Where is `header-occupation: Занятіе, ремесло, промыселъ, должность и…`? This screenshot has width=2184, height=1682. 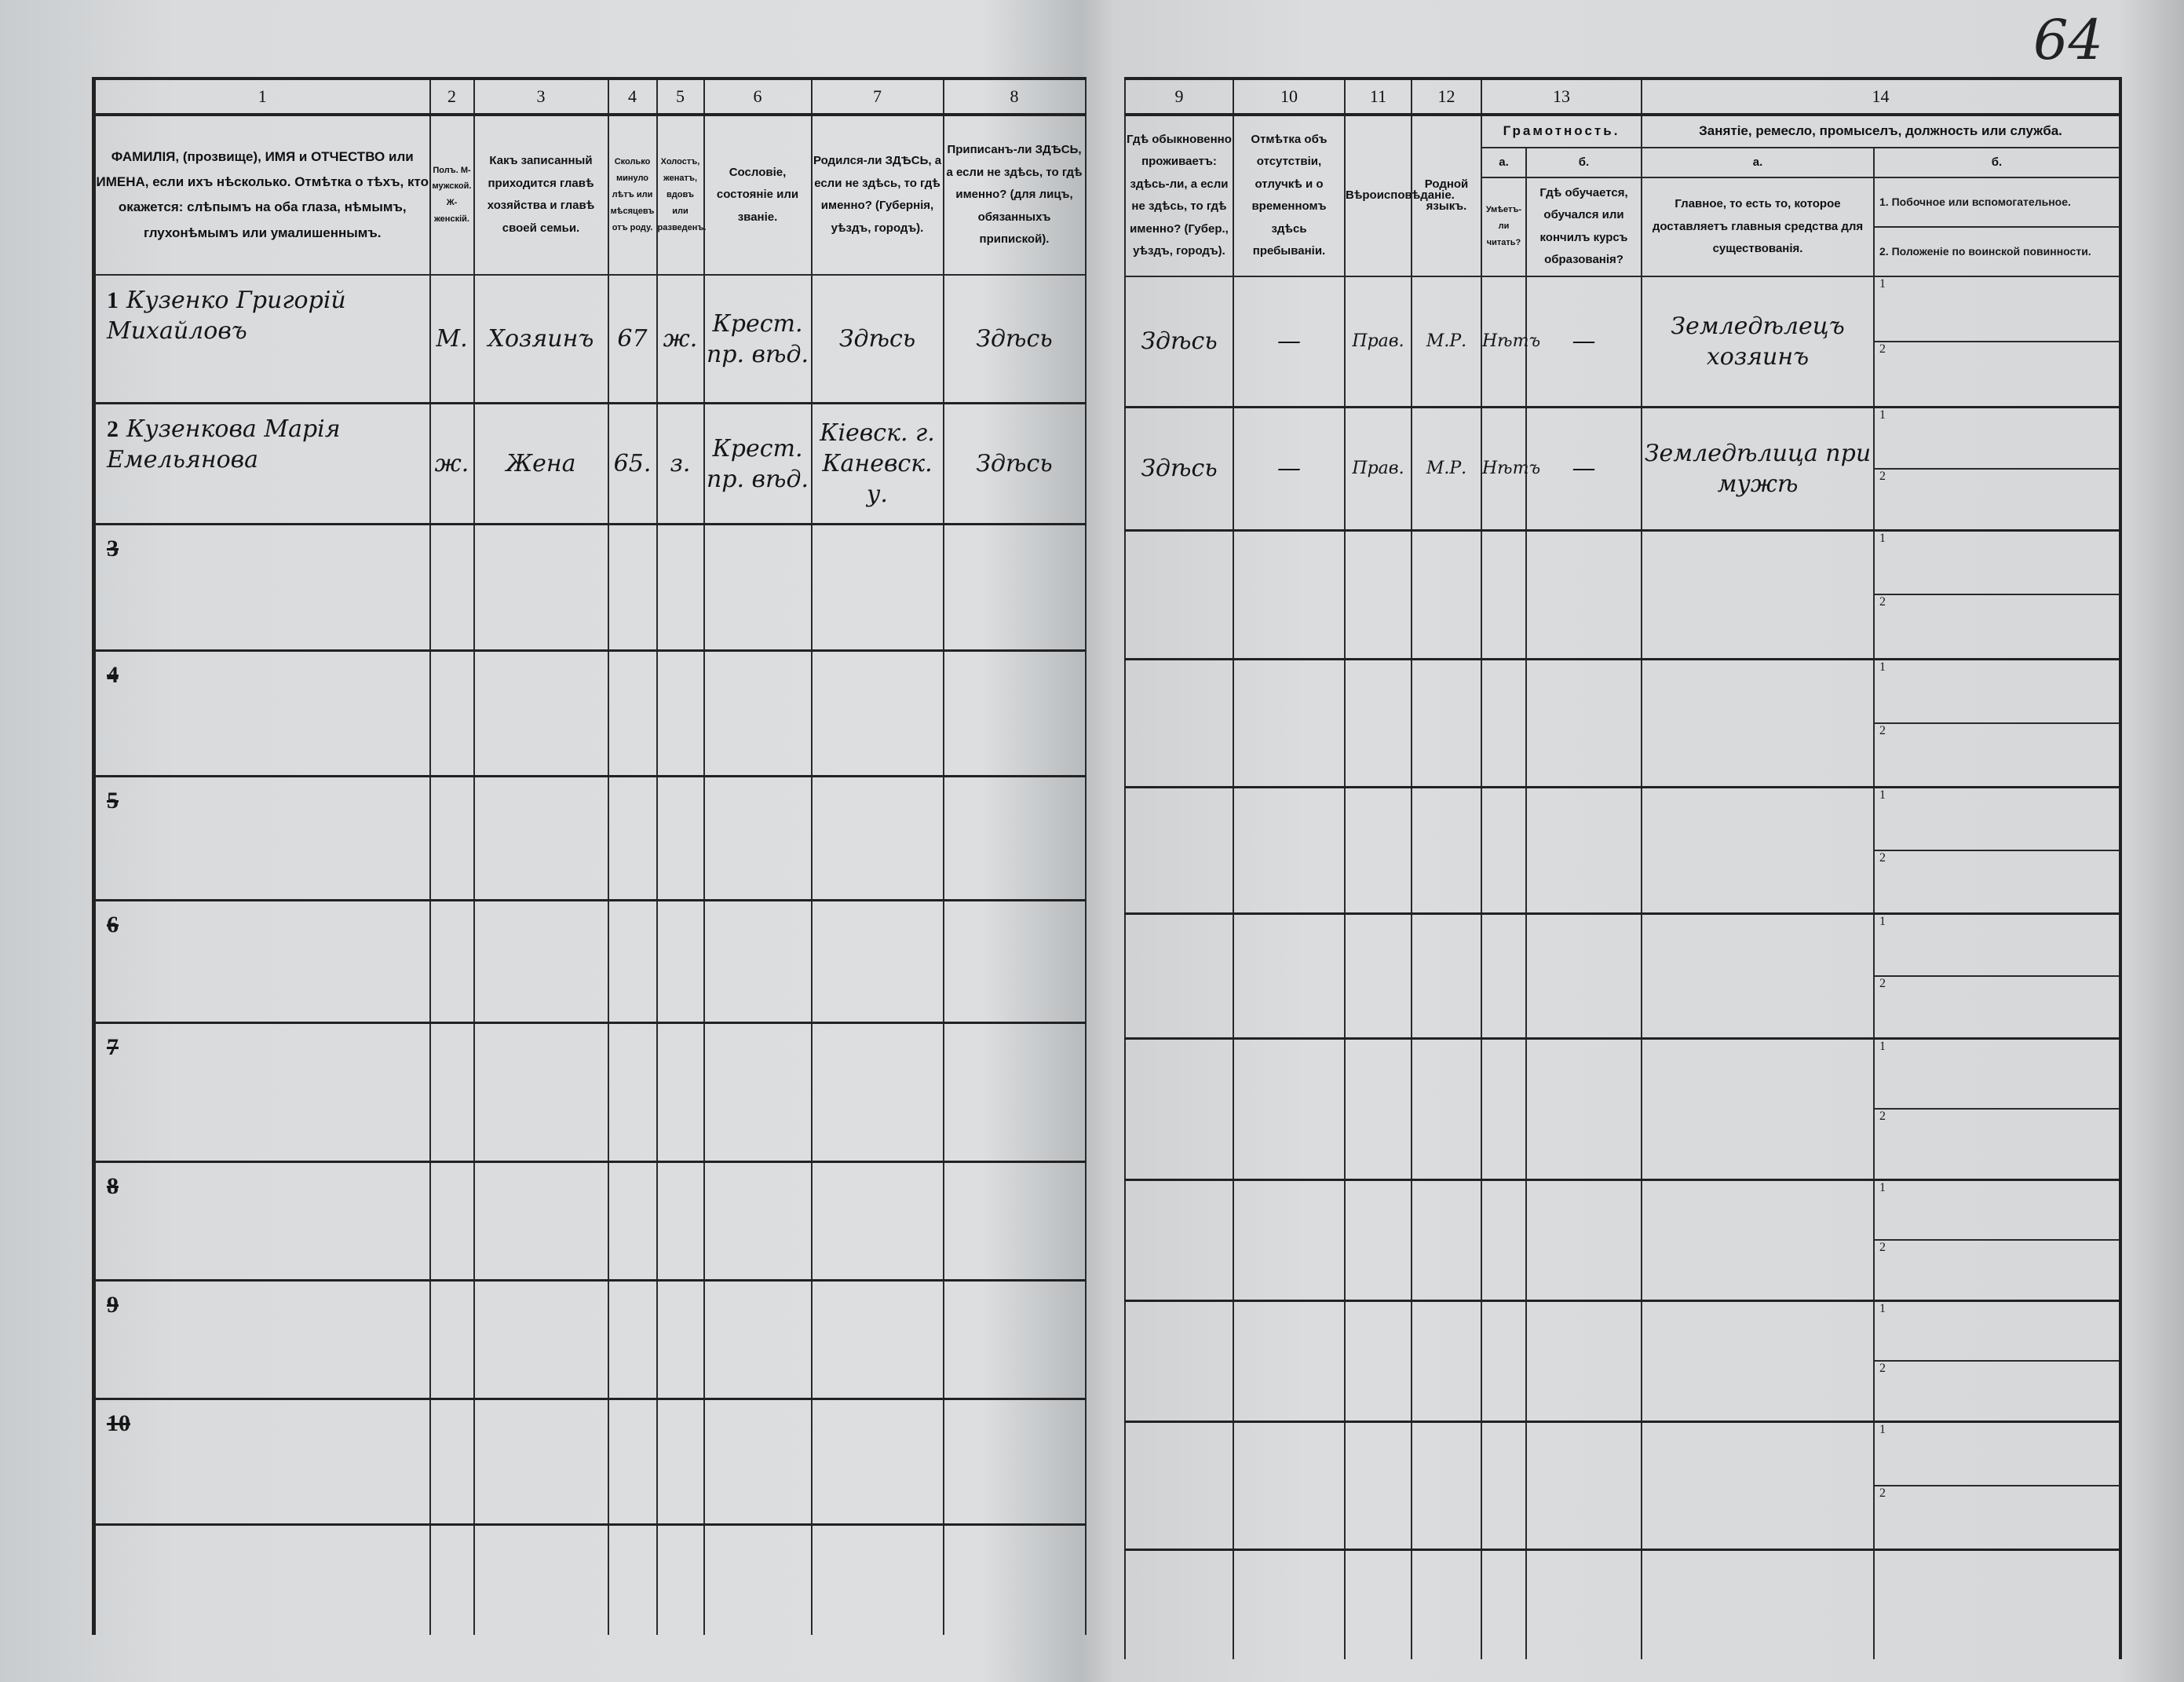
header-occupation: Занятіе, ремесло, промыселъ, должность и… is located at coordinates (1881, 130).